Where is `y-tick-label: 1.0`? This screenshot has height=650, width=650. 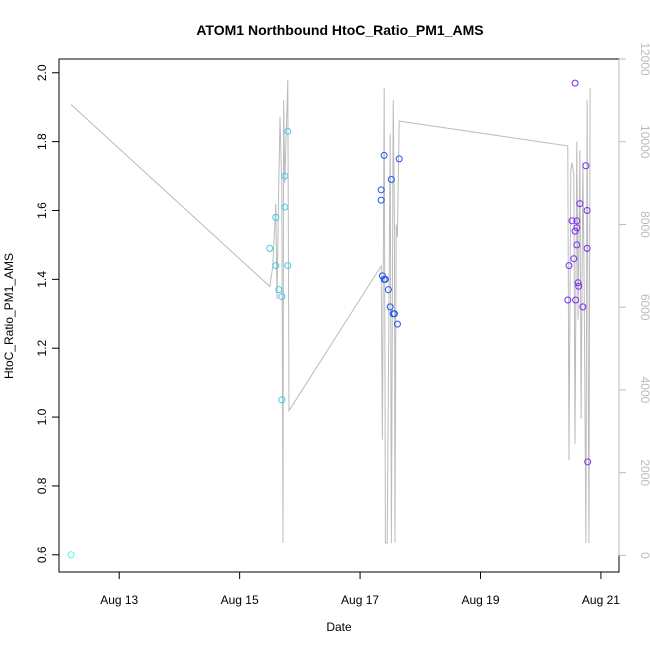 y-tick-label: 1.0 is located at coordinates (42, 416).